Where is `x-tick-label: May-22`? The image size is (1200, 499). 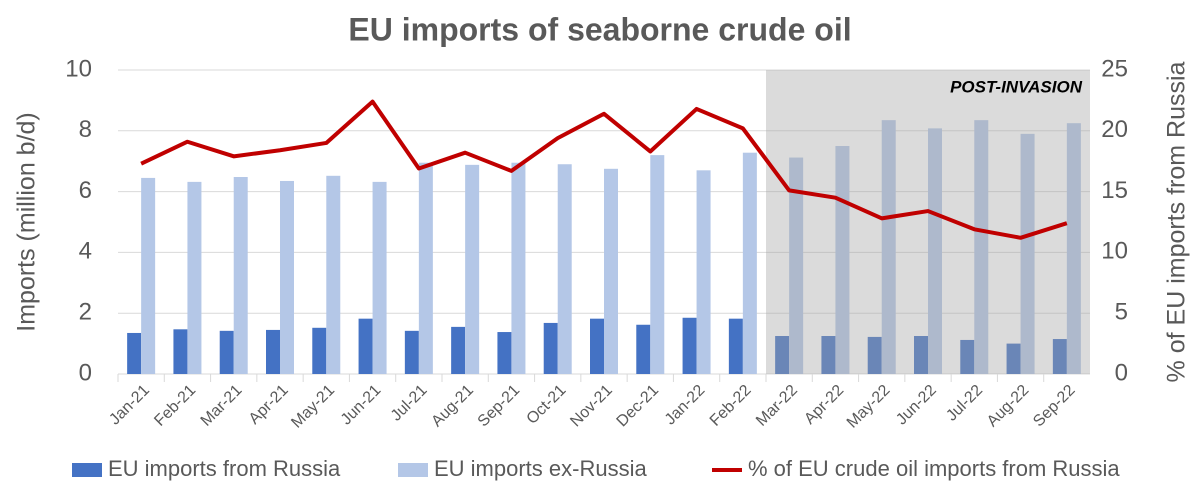
x-tick-label: May-22 is located at coordinates (869, 407).